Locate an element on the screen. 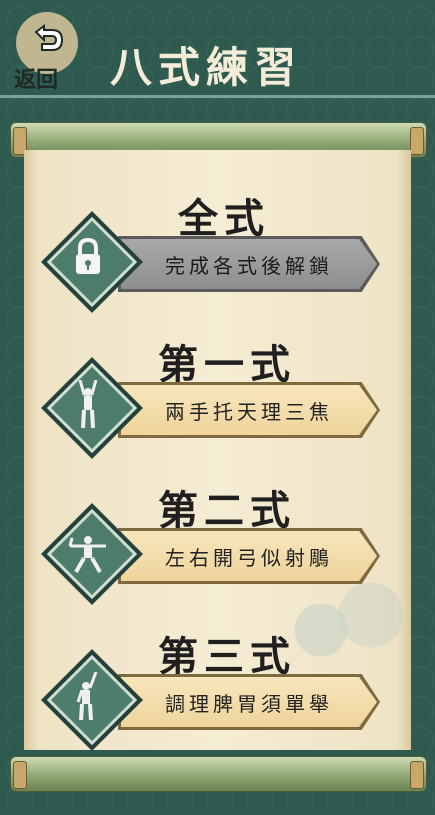  back-button: 返回 is located at coordinates (45, 50).